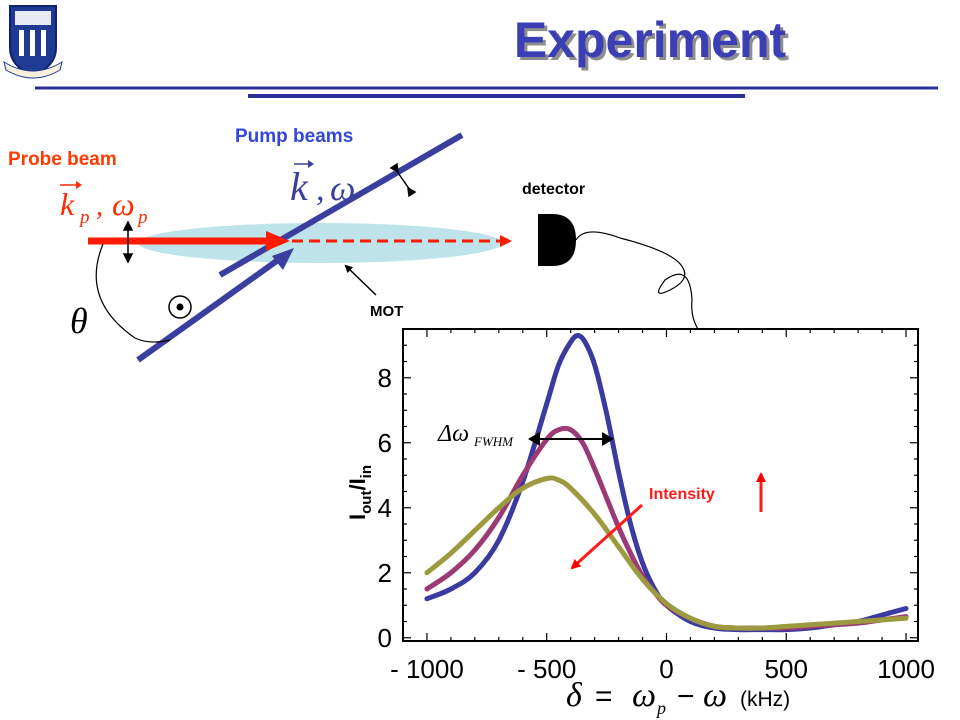 The width and height of the screenshot is (960, 720). Describe the element at coordinates (360, 492) in the screenshot. I see `y-axis-label: Iout/Iin` at that location.